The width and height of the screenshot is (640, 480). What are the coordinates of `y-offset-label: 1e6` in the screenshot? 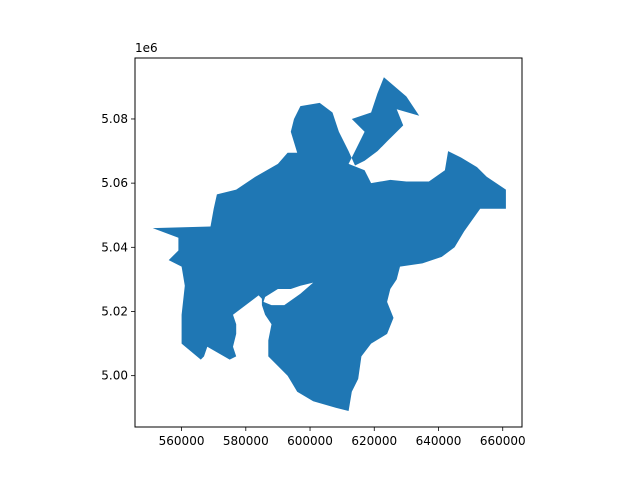 It's located at (146, 48).